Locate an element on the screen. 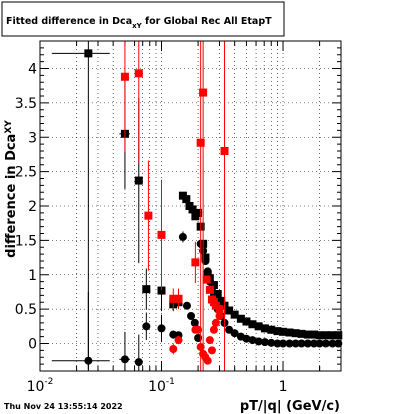 Image resolution: width=400 pixels, height=414 pixels. x-tick-label-base: 1 is located at coordinates (283, 387).